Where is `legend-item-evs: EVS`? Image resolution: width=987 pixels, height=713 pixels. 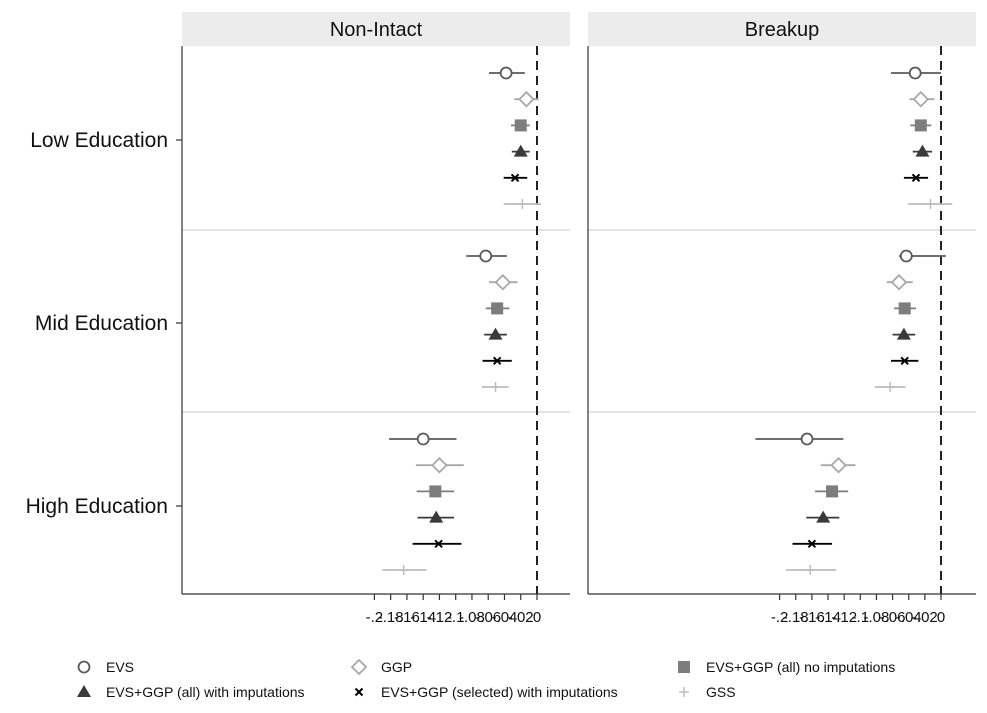 legend-item-evs: EVS is located at coordinates (105, 667).